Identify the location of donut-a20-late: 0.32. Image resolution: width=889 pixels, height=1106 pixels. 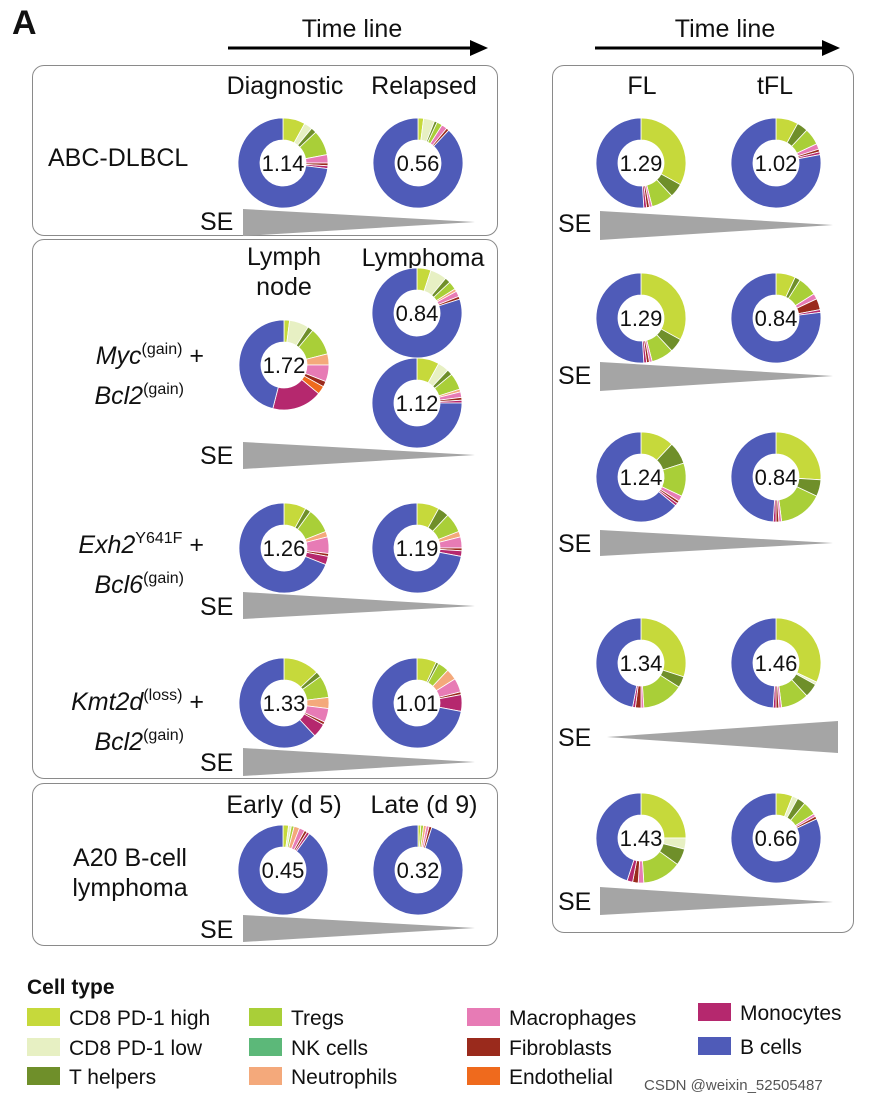
(418, 870).